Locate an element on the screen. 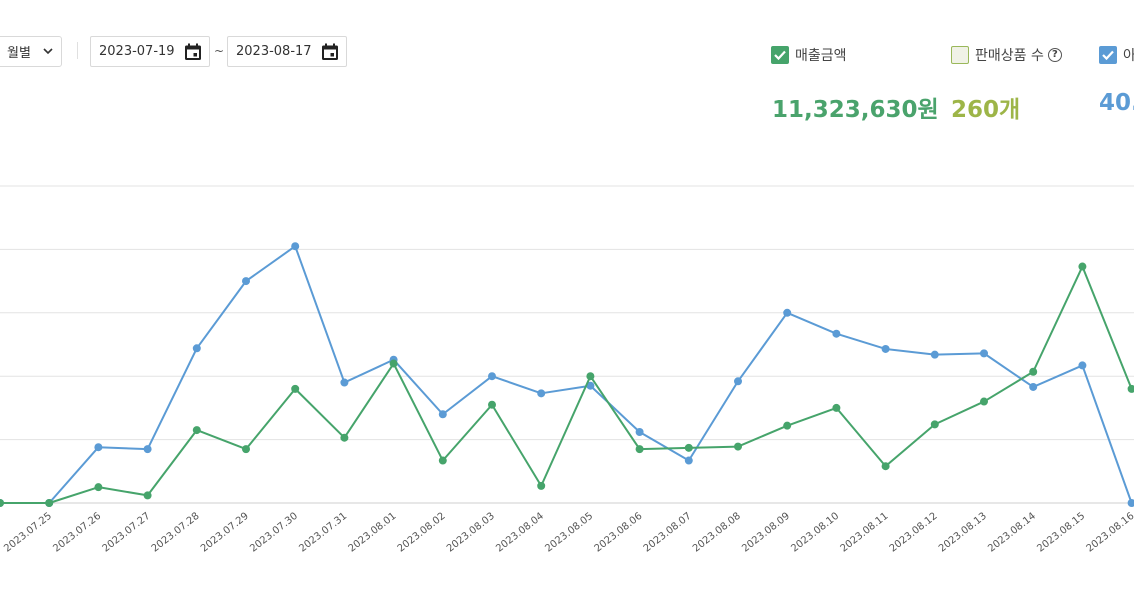  period-select-label: 월별 is located at coordinates (19, 53).